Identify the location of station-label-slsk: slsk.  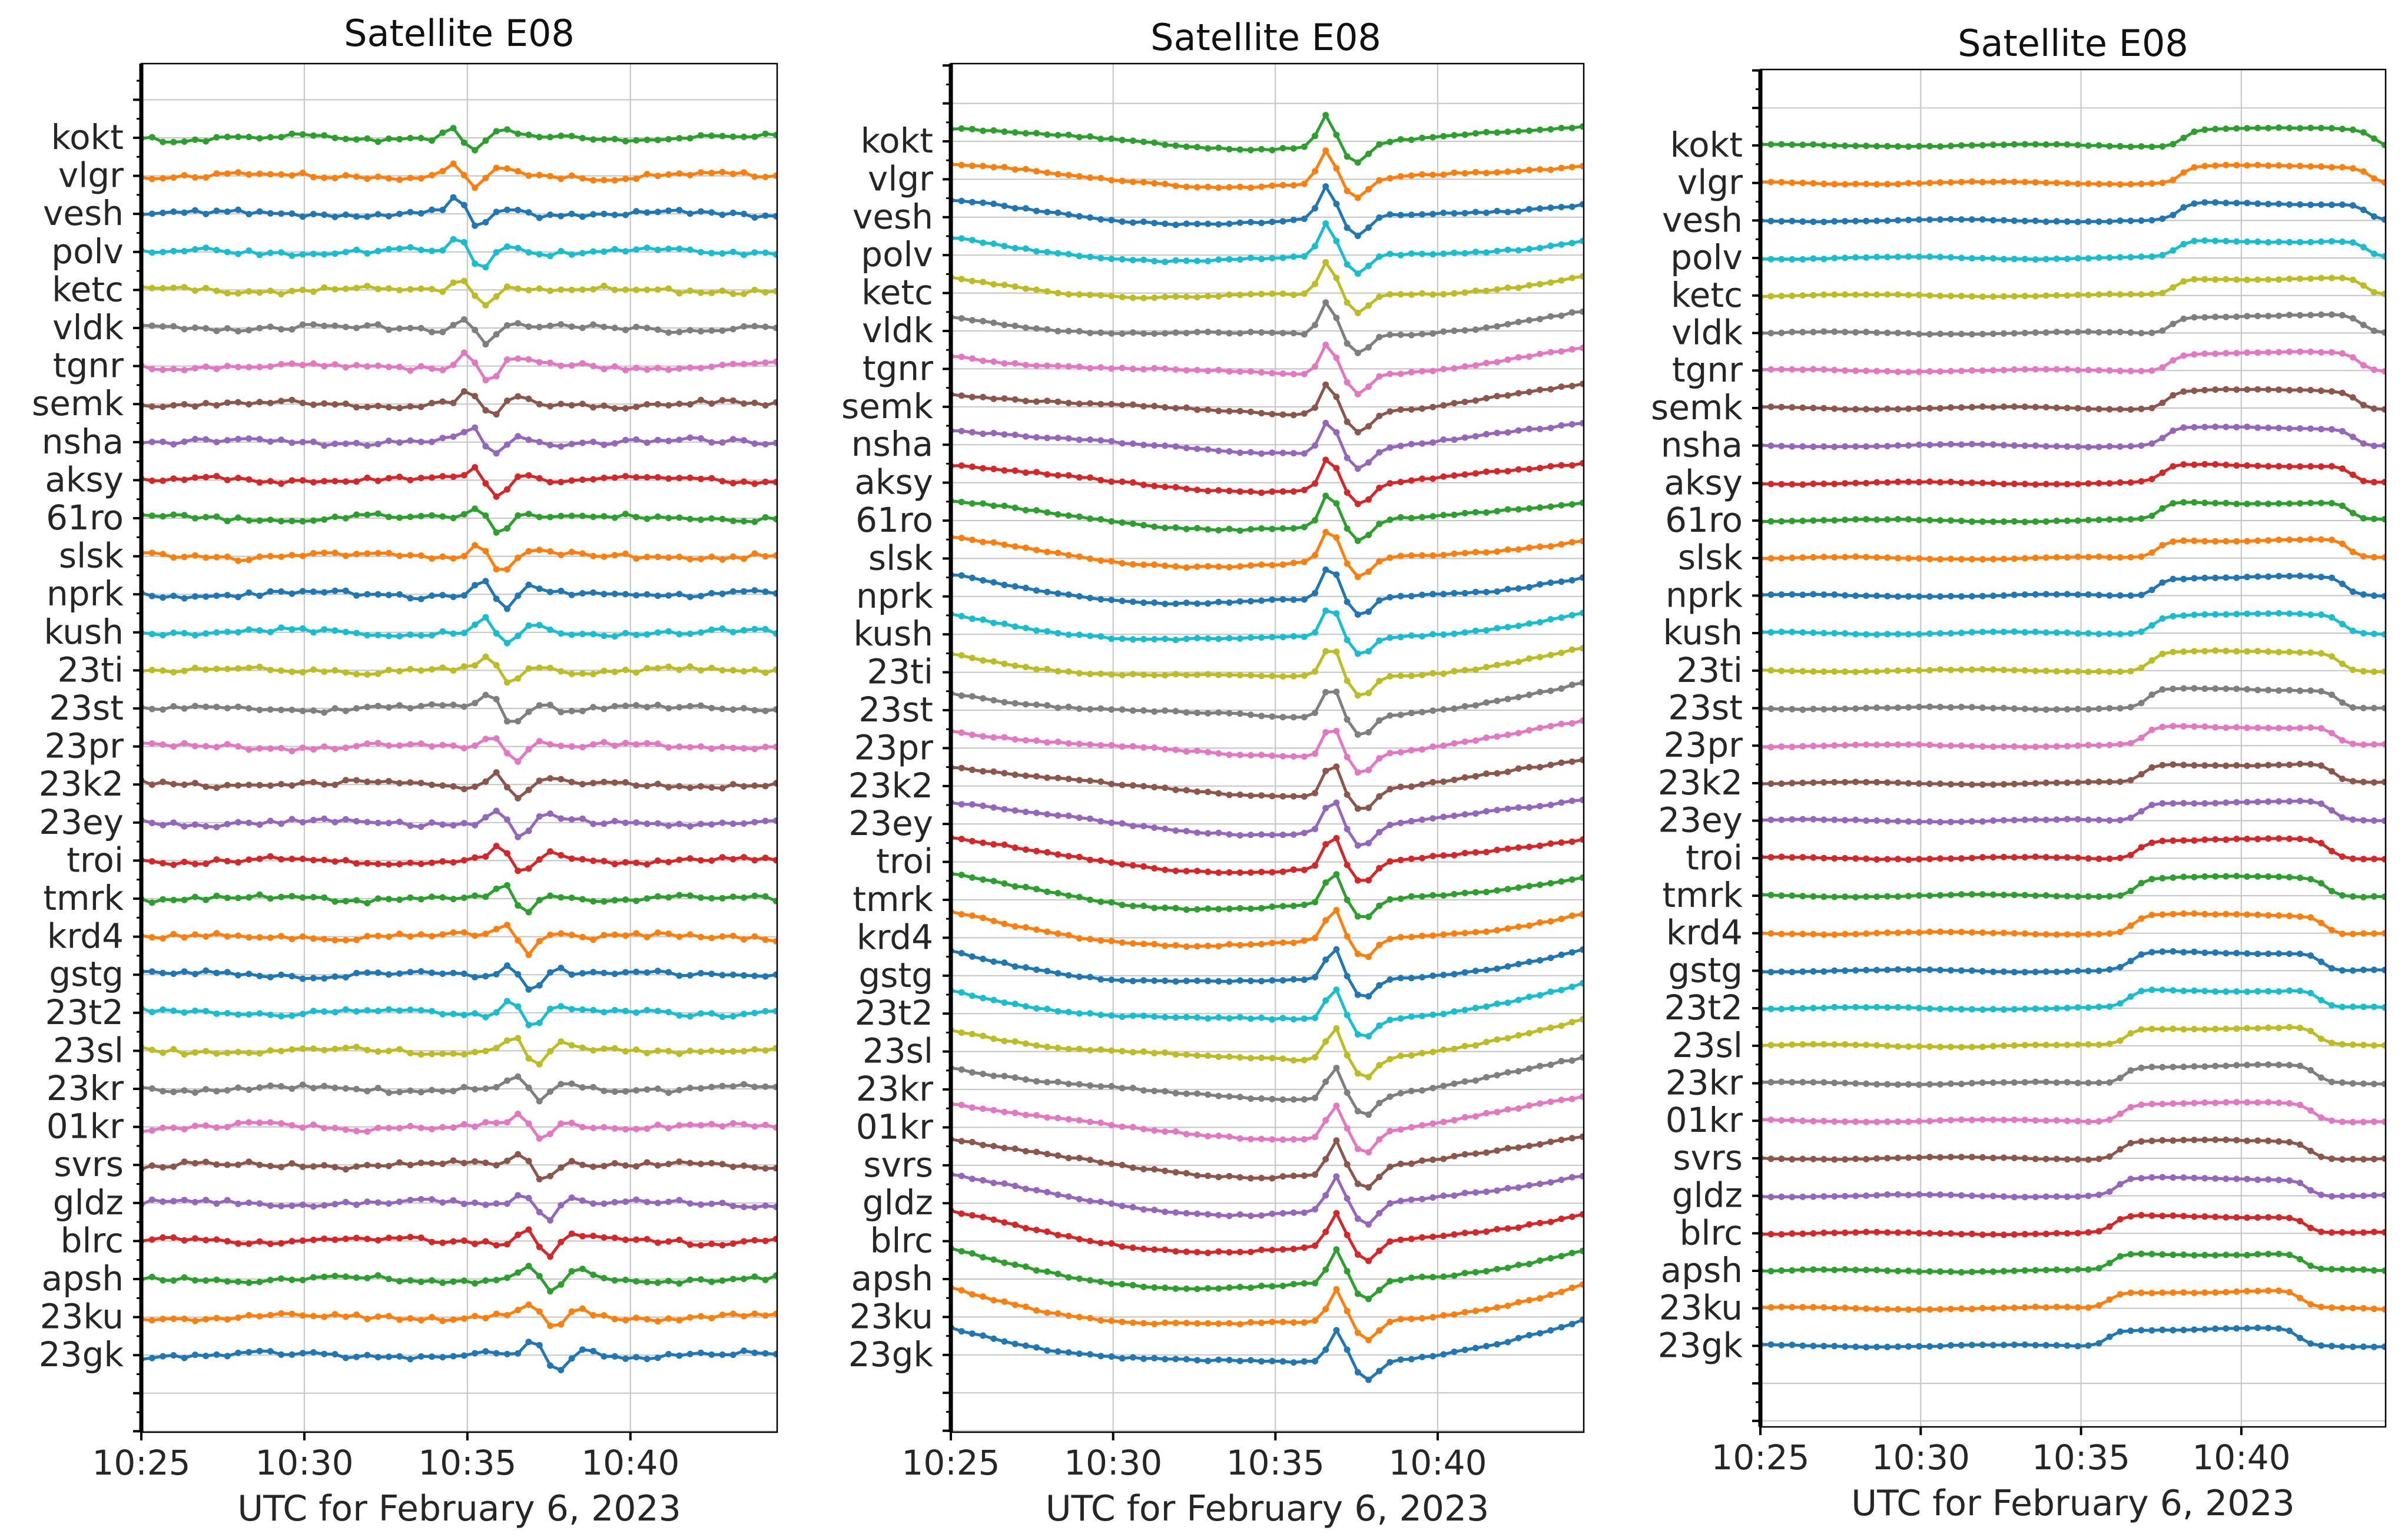
(901, 558).